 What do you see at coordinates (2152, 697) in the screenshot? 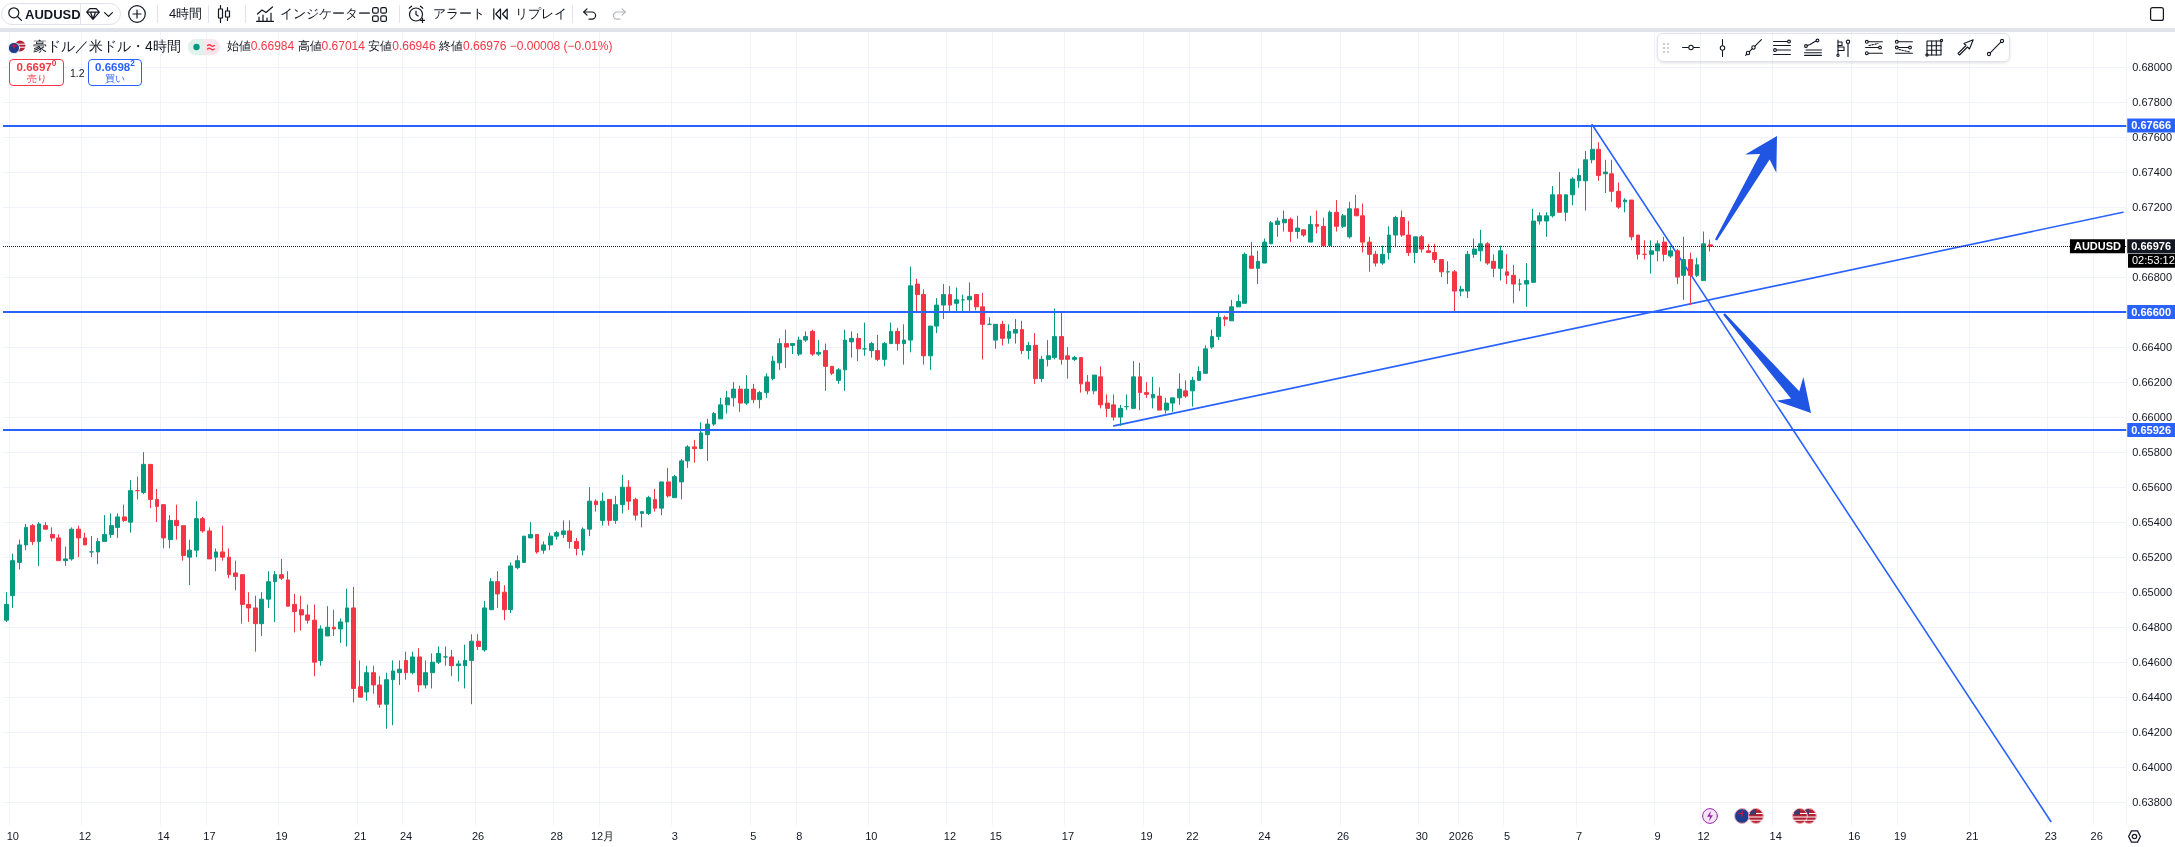
I see `y-tick-label: 0.64400` at bounding box center [2152, 697].